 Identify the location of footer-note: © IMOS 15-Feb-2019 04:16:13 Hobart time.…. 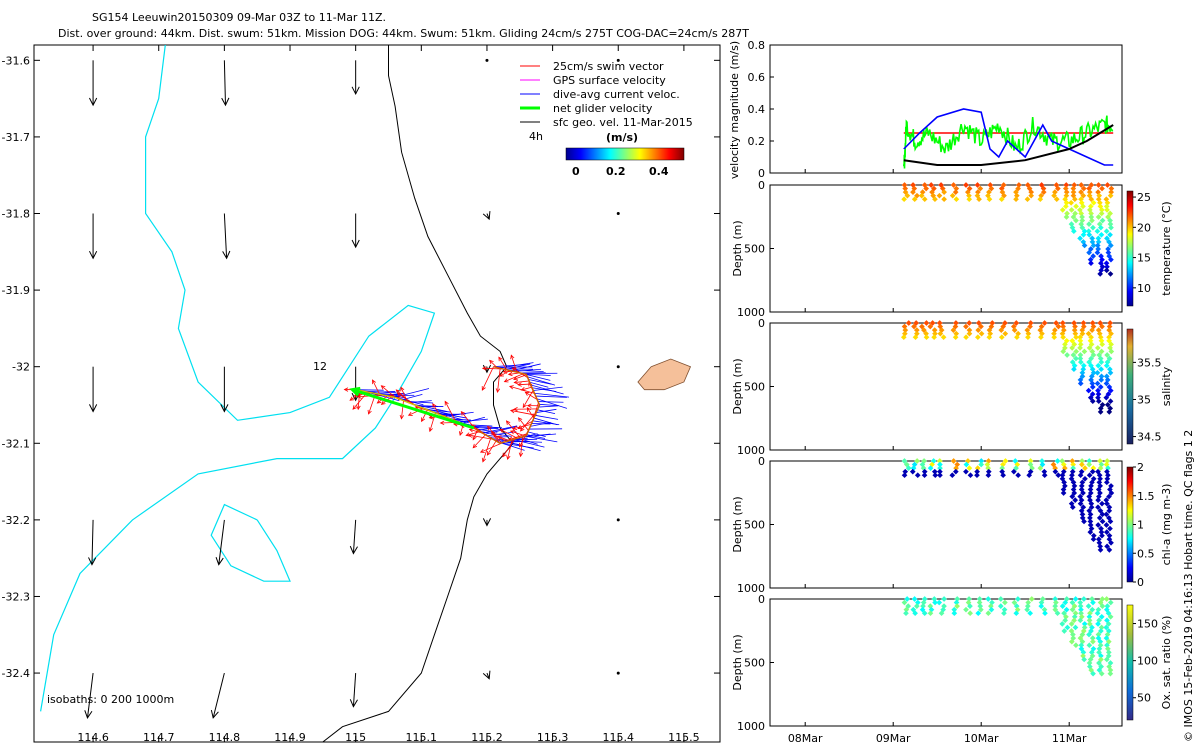
(1188, 586).